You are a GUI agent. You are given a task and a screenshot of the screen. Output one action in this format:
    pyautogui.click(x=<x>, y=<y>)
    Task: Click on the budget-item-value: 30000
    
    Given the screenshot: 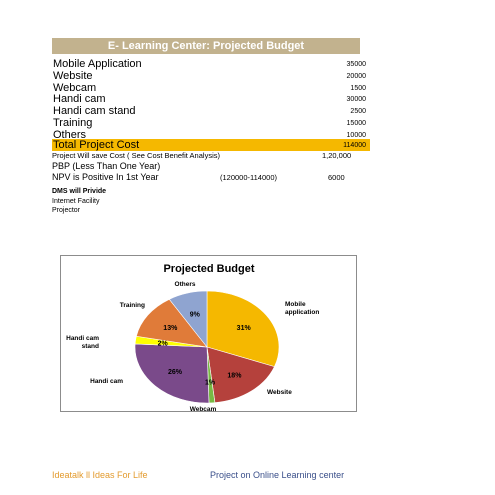 What is the action you would take?
    pyautogui.click(x=356, y=100)
    